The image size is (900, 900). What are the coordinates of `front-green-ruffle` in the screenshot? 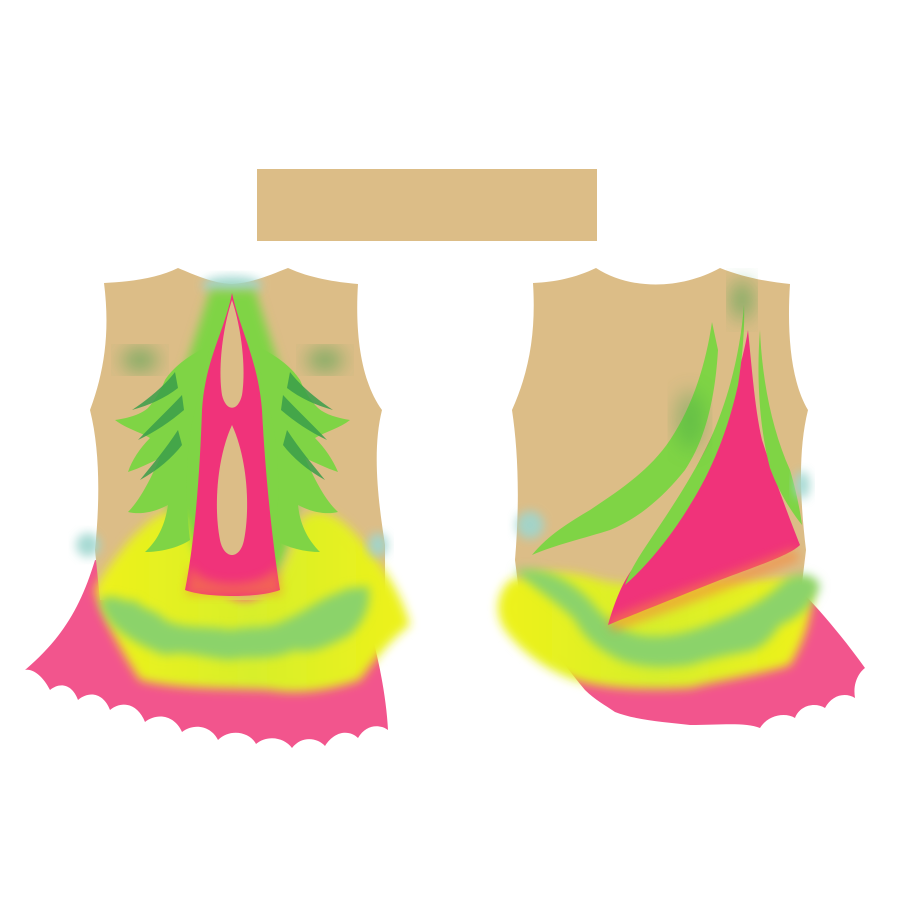 It's located at (235, 622).